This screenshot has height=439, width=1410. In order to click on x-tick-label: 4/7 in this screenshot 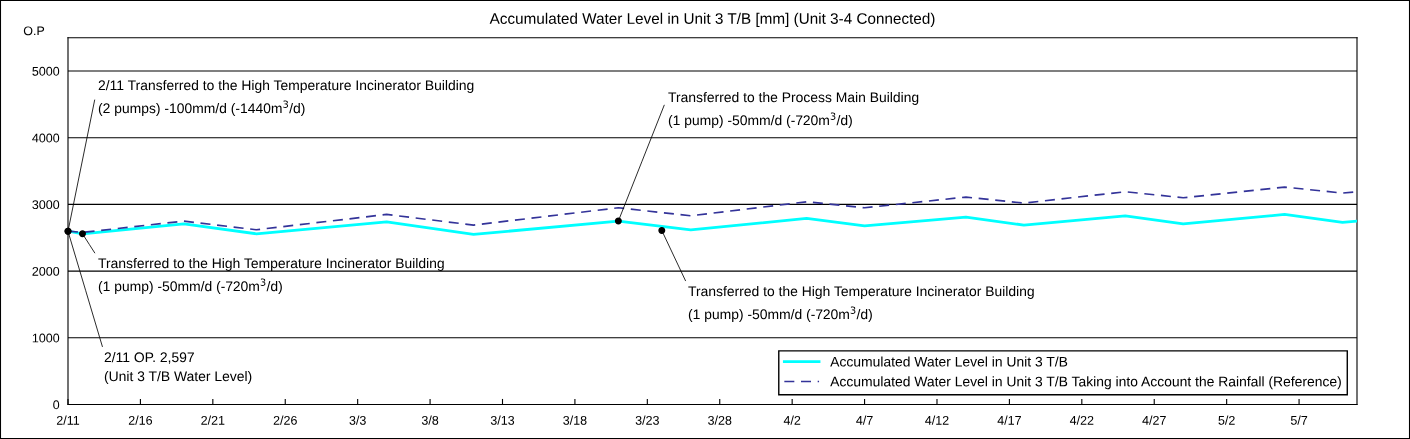, I will do `click(864, 420)`.